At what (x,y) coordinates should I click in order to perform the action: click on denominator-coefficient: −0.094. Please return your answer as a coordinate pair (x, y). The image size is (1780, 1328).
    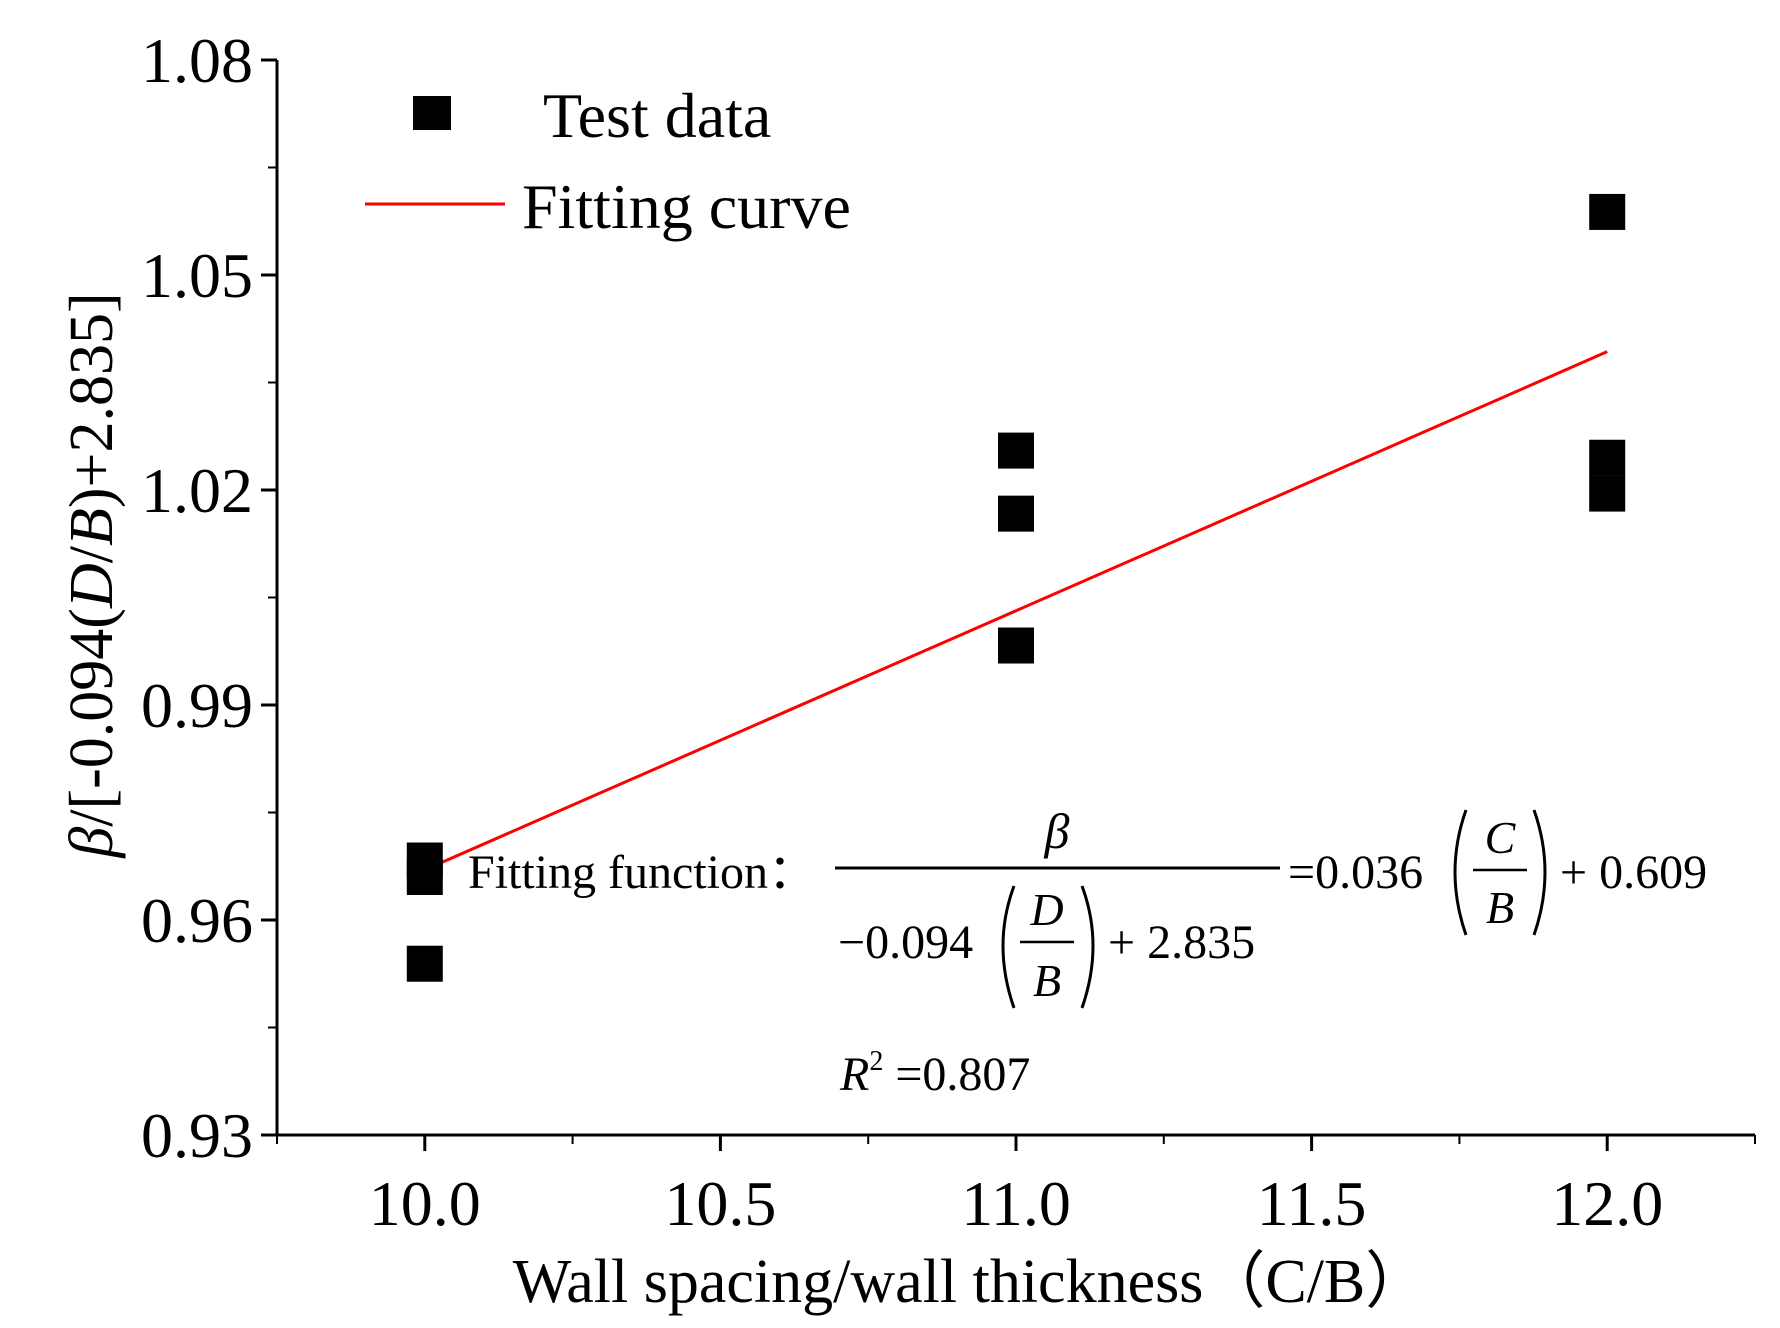
    Looking at the image, I should click on (905, 942).